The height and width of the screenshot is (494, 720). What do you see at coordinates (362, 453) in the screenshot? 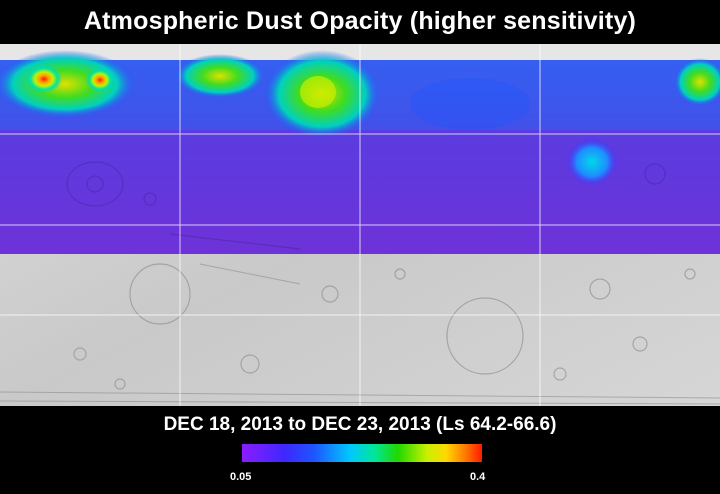
I see `colorbar` at bounding box center [362, 453].